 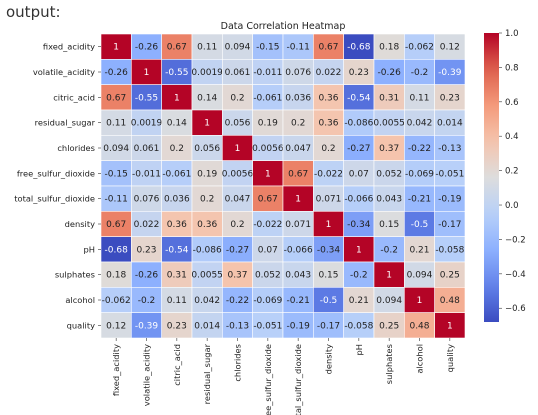 I want to click on cell-value-label: 0.25, so click(x=450, y=276).